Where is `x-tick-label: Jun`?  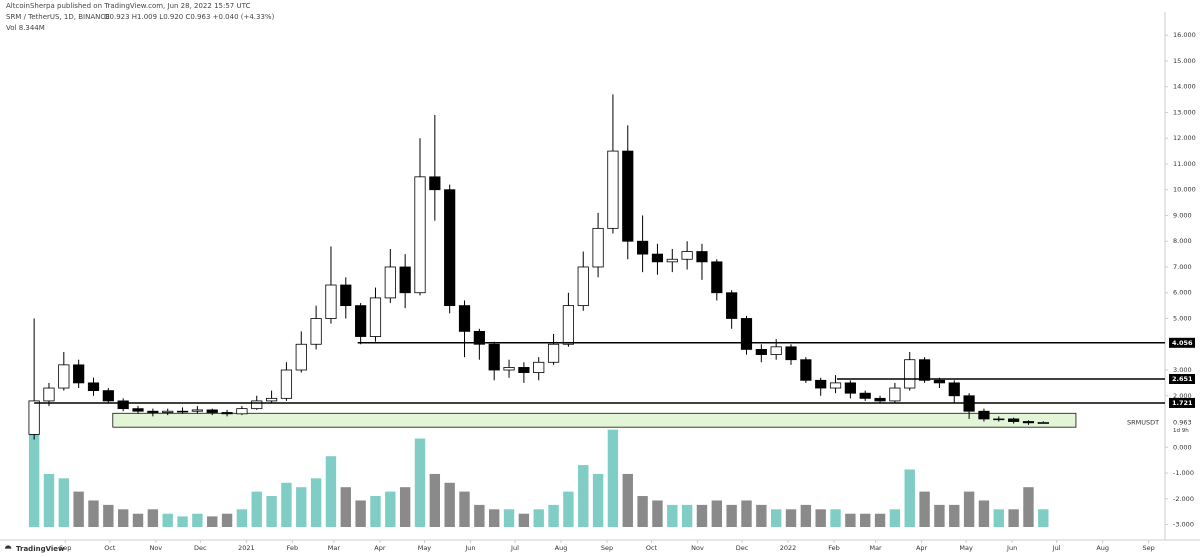 x-tick-label: Jun is located at coordinates (1011, 548).